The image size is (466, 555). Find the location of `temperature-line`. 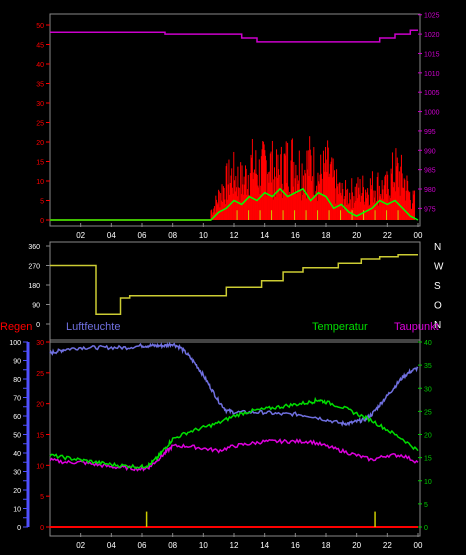

temperature-line is located at coordinates (234, 433).